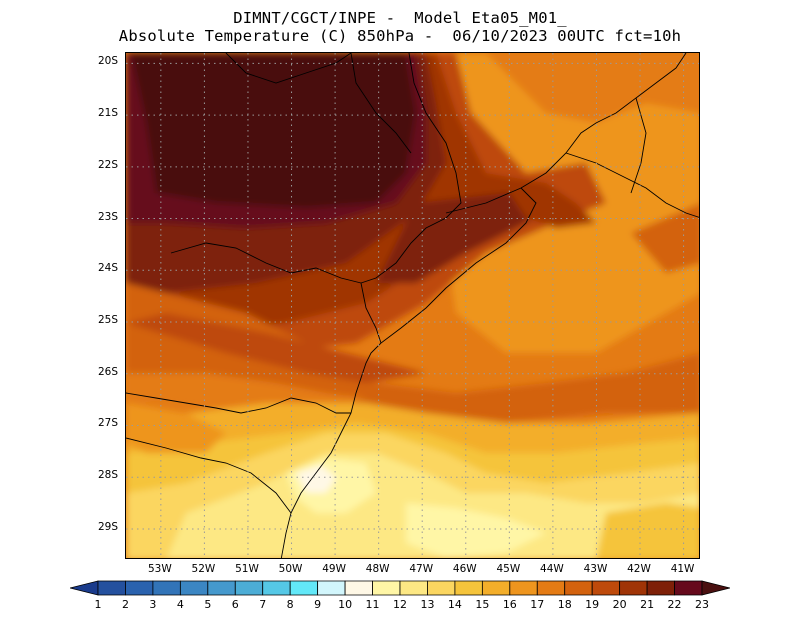 This screenshot has height=618, width=800. What do you see at coordinates (108, 475) in the screenshot?
I see `latitude-tick-label: 28S` at bounding box center [108, 475].